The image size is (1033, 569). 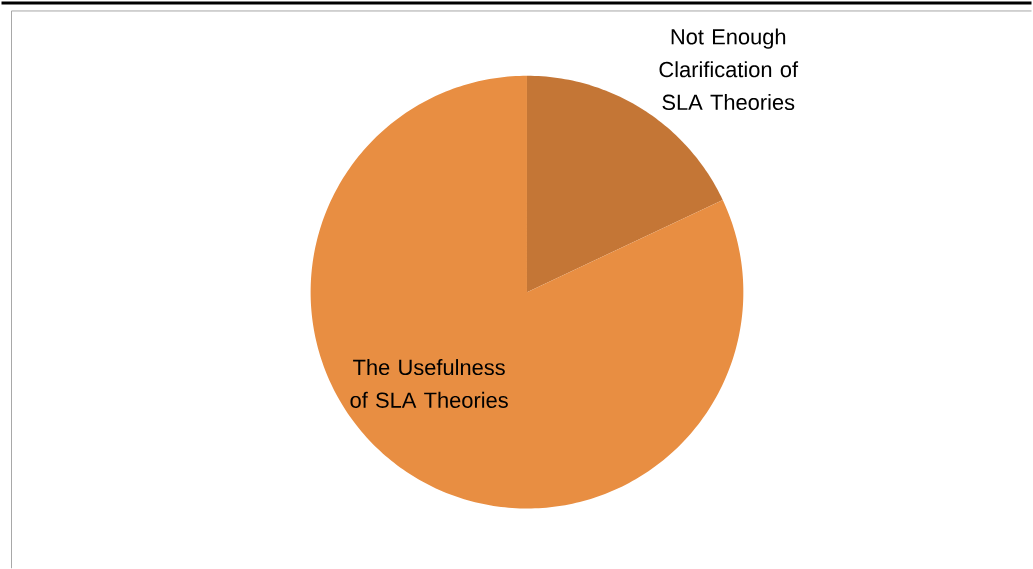 I want to click on slice-label: Not Enough Clarification of SLA Theories, so click(x=729, y=69).